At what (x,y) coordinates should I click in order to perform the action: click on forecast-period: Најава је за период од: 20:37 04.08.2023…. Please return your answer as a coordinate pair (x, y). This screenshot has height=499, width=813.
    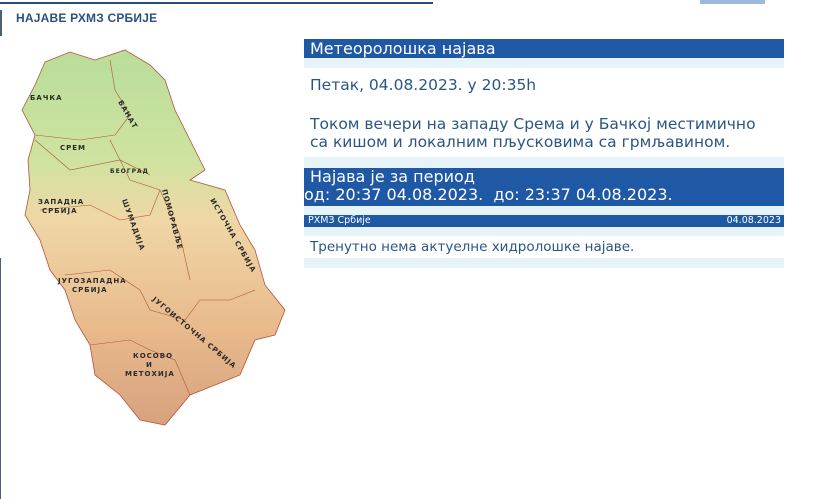
    Looking at the image, I should click on (544, 187).